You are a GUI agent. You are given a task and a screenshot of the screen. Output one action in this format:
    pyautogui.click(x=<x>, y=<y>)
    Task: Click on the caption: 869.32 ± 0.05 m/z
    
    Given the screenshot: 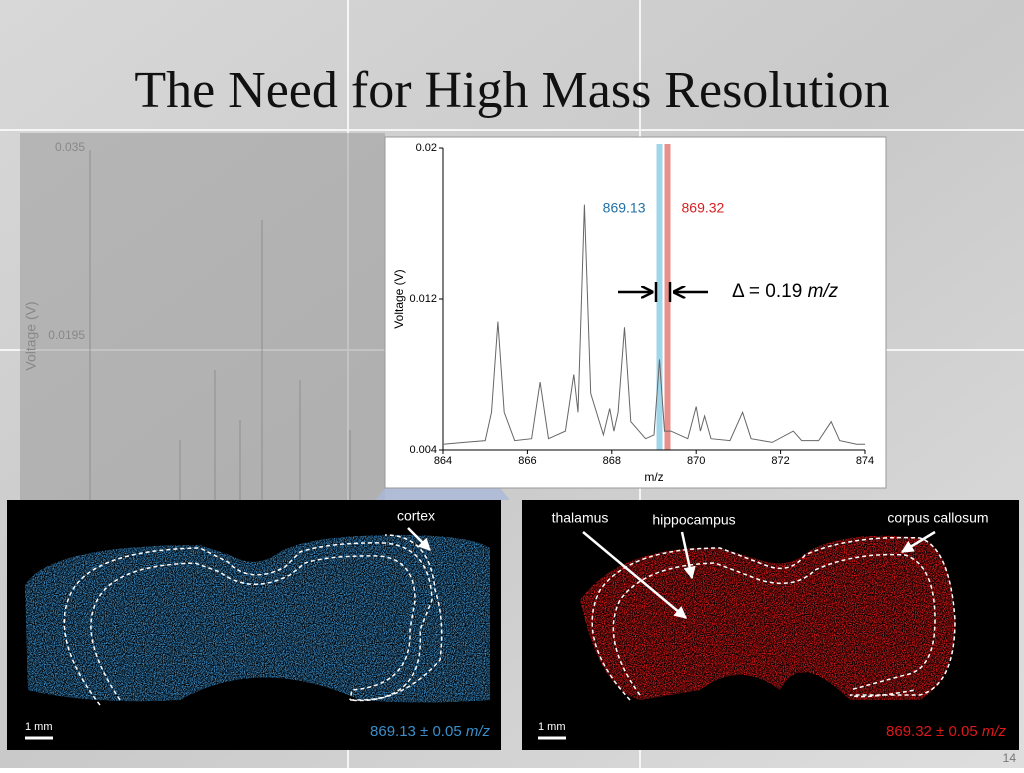 What is the action you would take?
    pyautogui.click(x=946, y=731)
    